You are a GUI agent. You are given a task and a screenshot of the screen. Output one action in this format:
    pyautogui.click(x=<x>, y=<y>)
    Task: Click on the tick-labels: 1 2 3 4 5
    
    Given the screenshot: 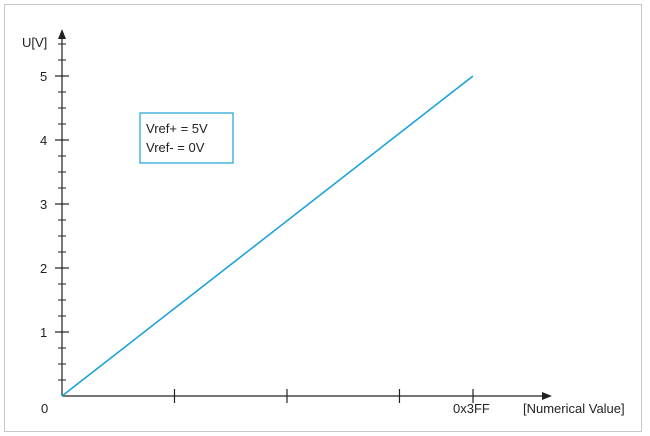 What is the action you would take?
    pyautogui.click(x=43, y=204)
    